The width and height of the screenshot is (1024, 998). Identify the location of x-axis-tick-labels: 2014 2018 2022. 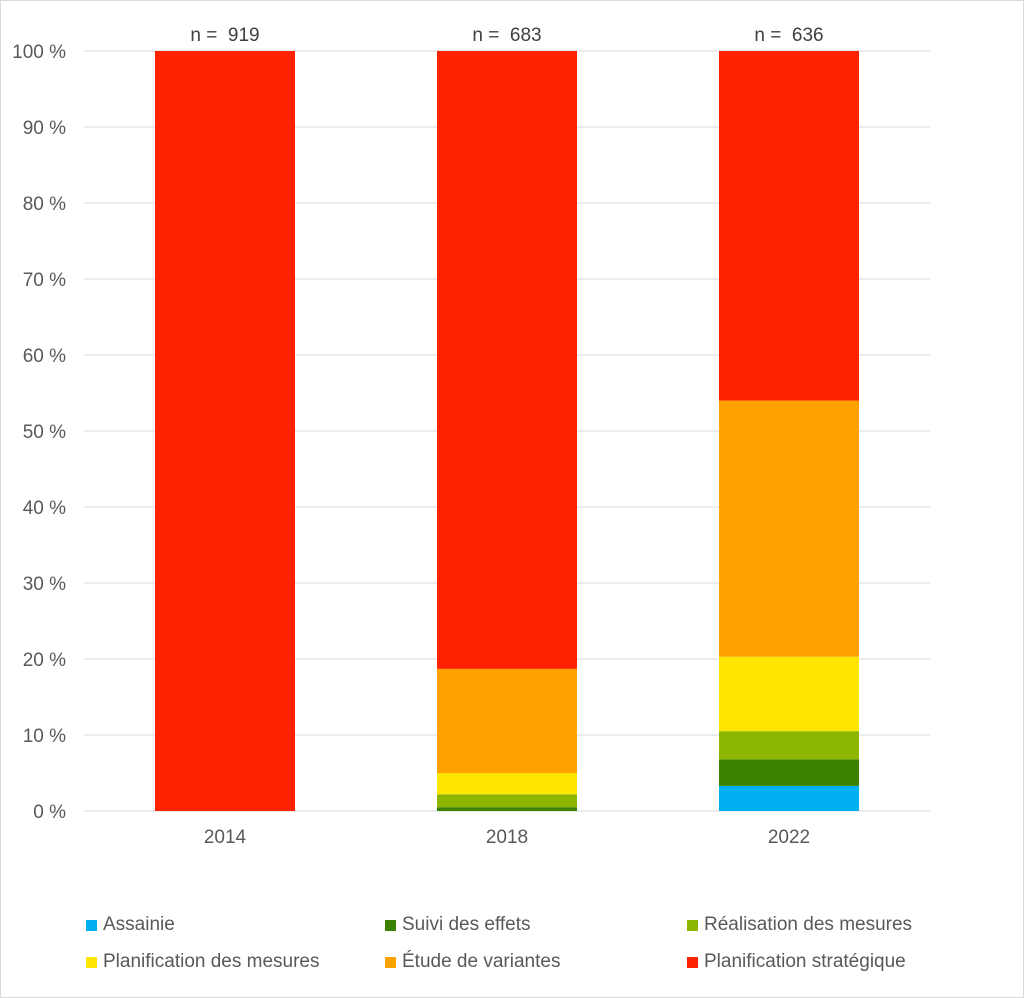
(507, 837).